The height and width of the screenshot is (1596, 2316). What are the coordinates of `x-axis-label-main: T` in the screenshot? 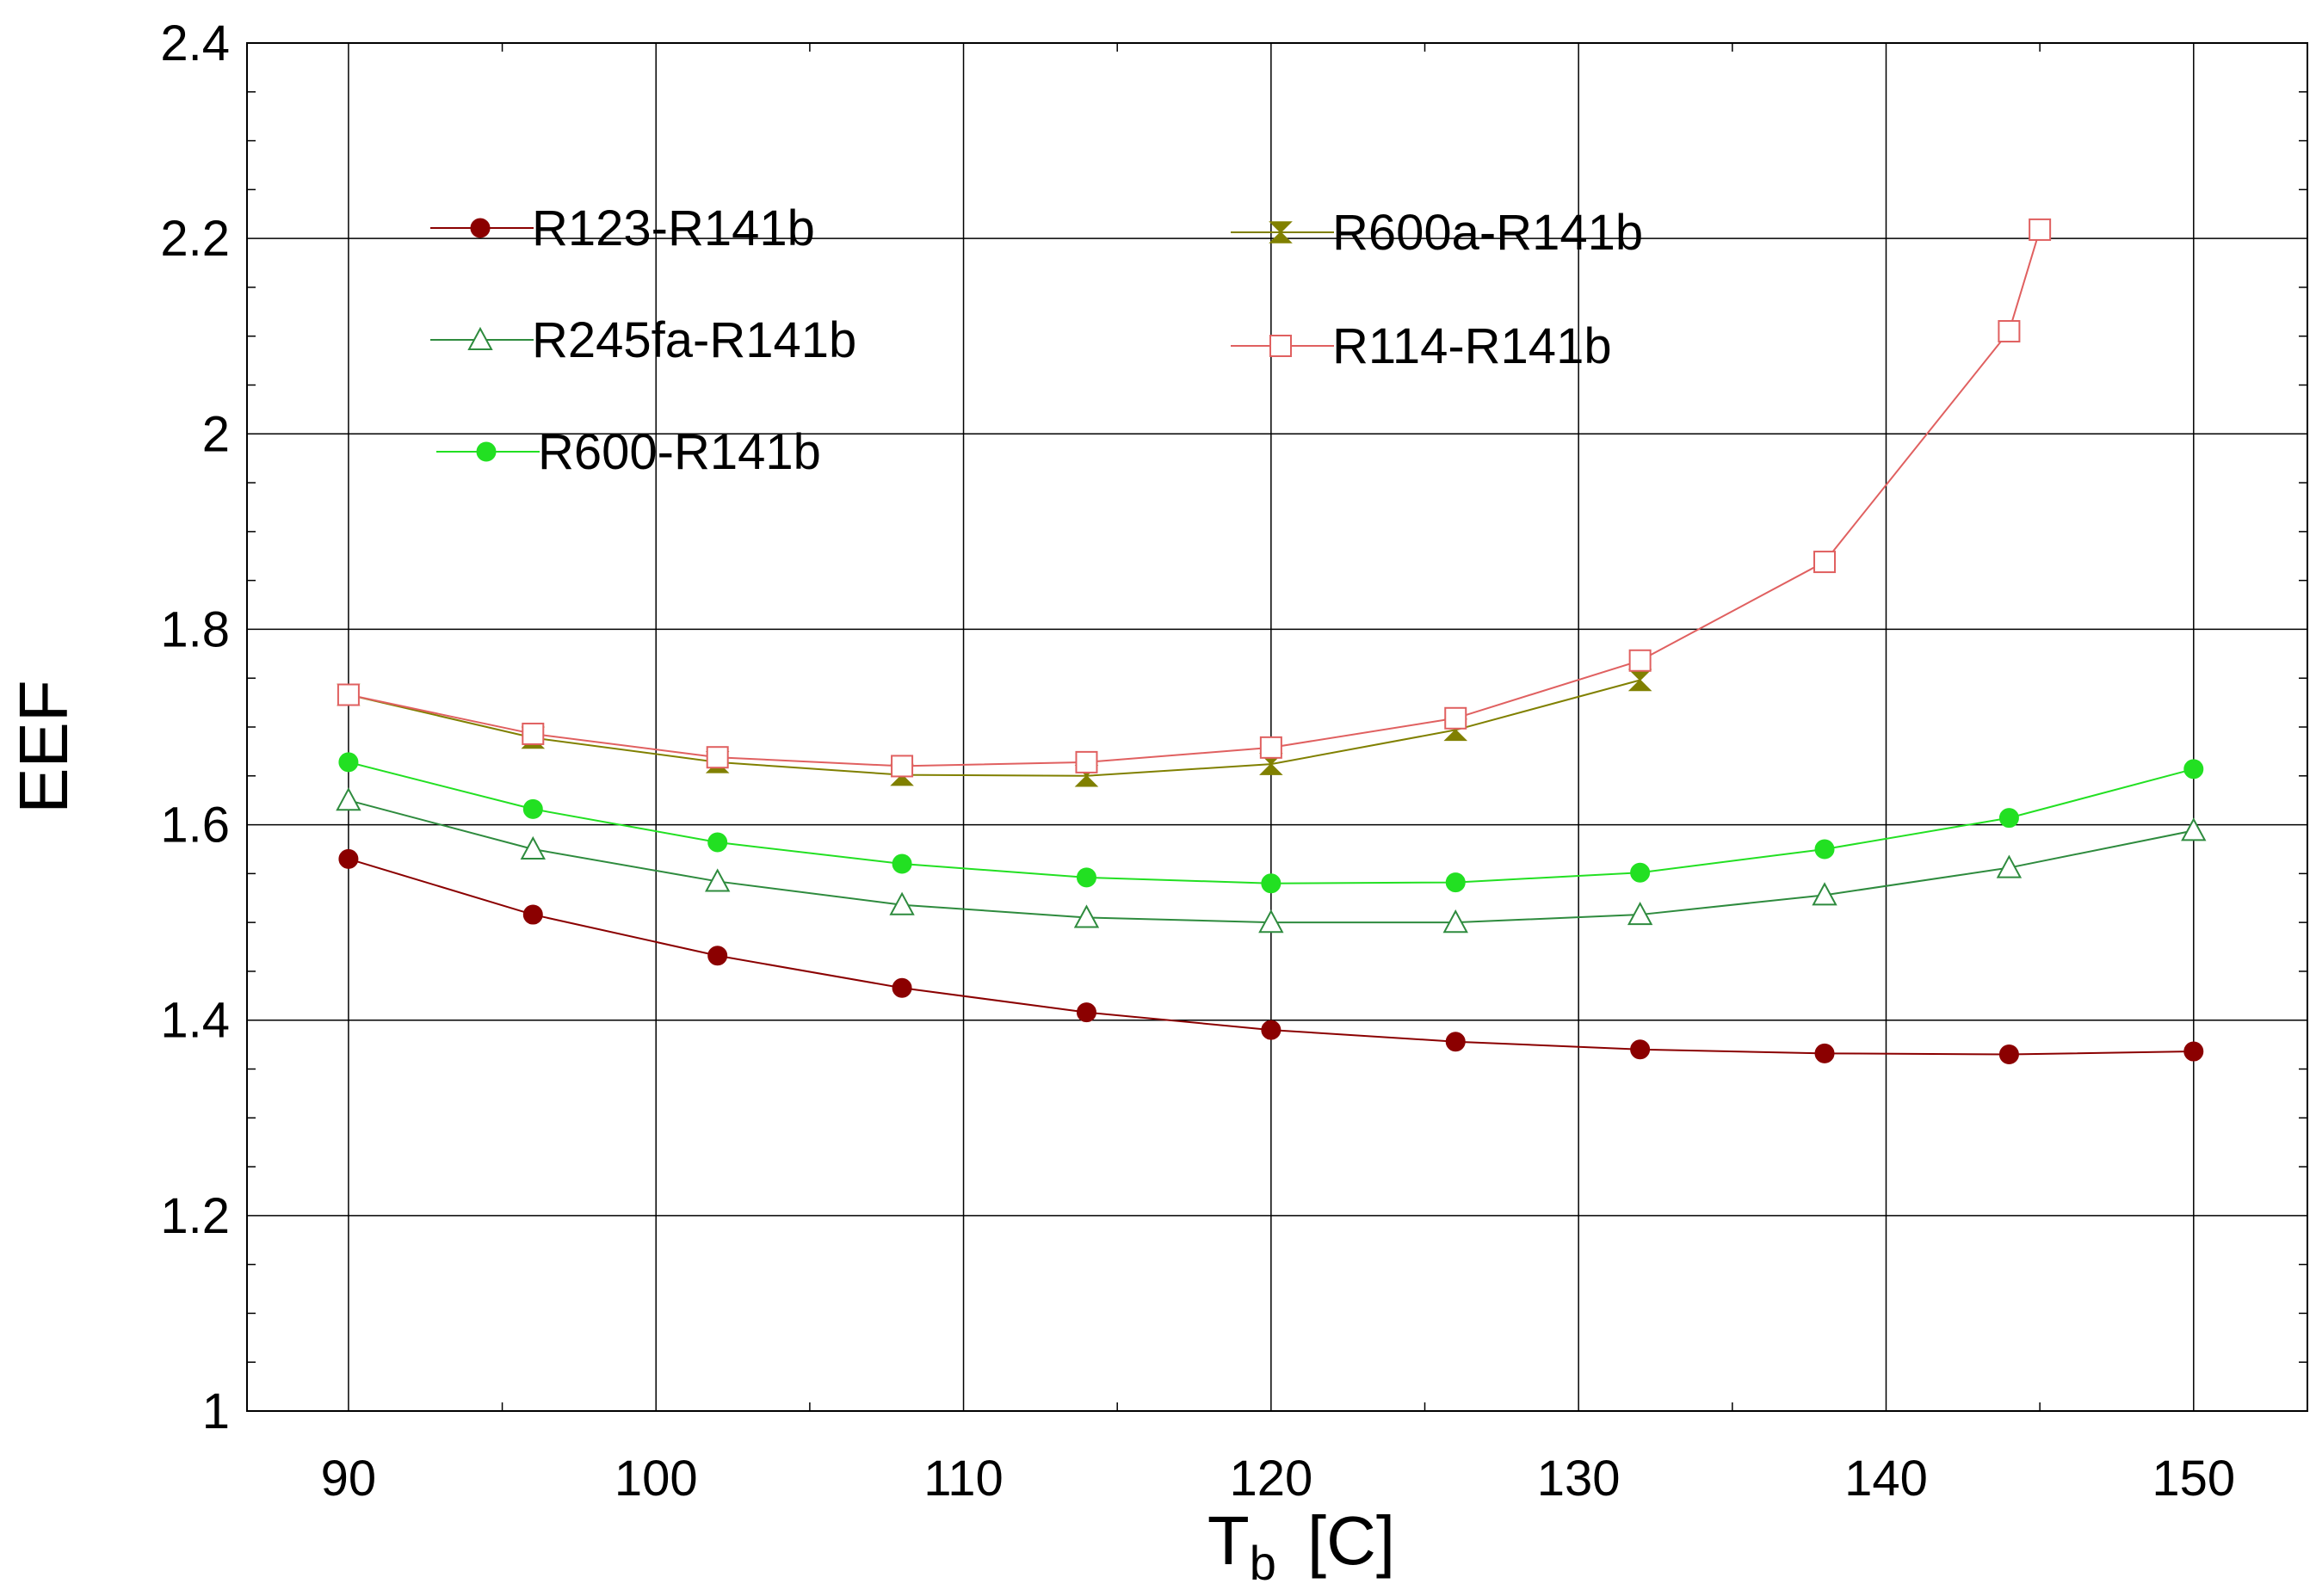 It's located at (1228, 1540).